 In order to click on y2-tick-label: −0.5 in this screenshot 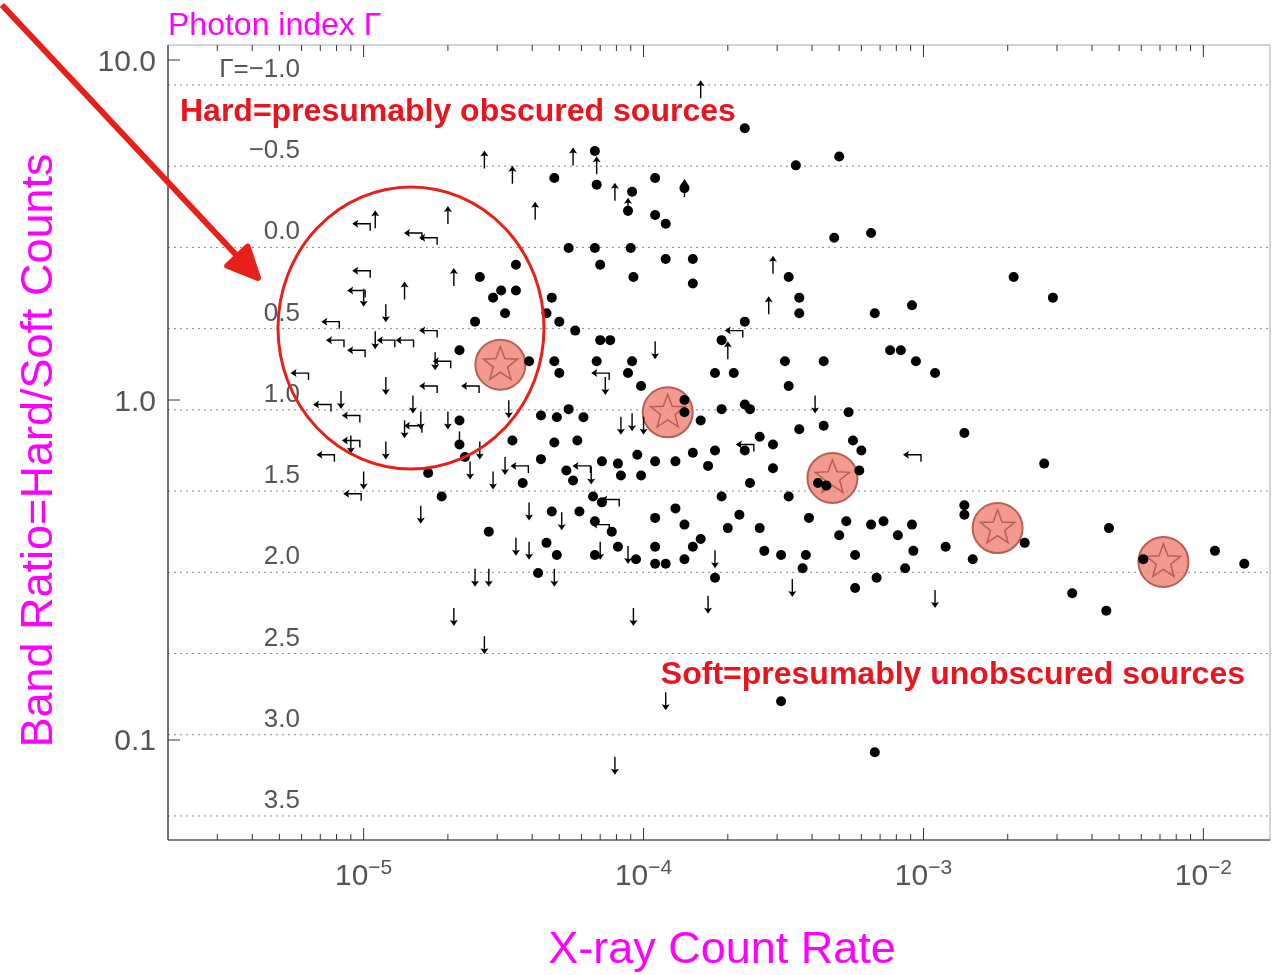, I will do `click(274, 149)`.